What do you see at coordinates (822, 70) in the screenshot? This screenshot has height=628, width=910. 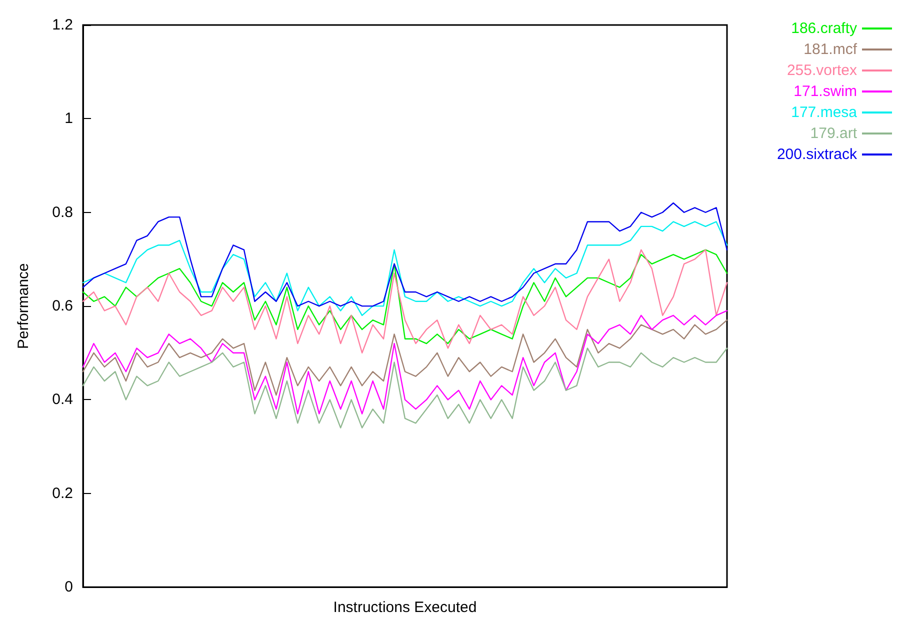 I see `legend-label: 255.vortex` at bounding box center [822, 70].